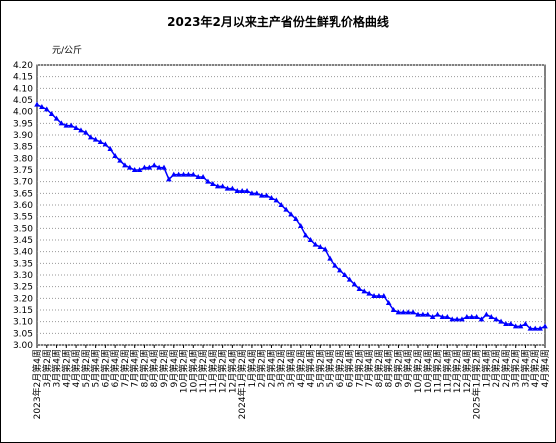 The width and height of the screenshot is (556, 443). I want to click on y-tick-label: 3.50, so click(23, 229).